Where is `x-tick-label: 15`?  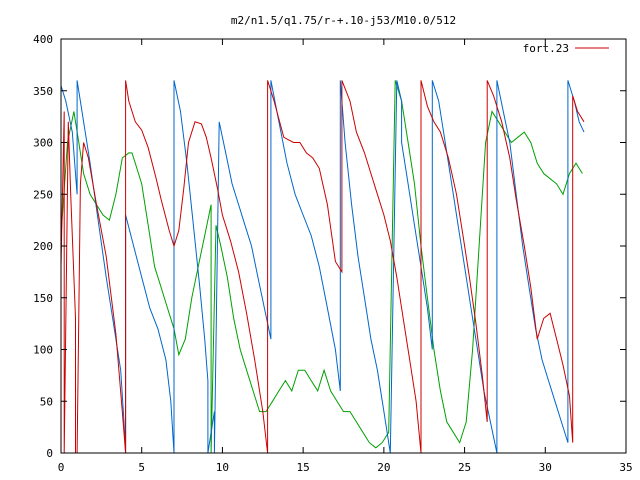
x-tick-label: 15 is located at coordinates (303, 467).